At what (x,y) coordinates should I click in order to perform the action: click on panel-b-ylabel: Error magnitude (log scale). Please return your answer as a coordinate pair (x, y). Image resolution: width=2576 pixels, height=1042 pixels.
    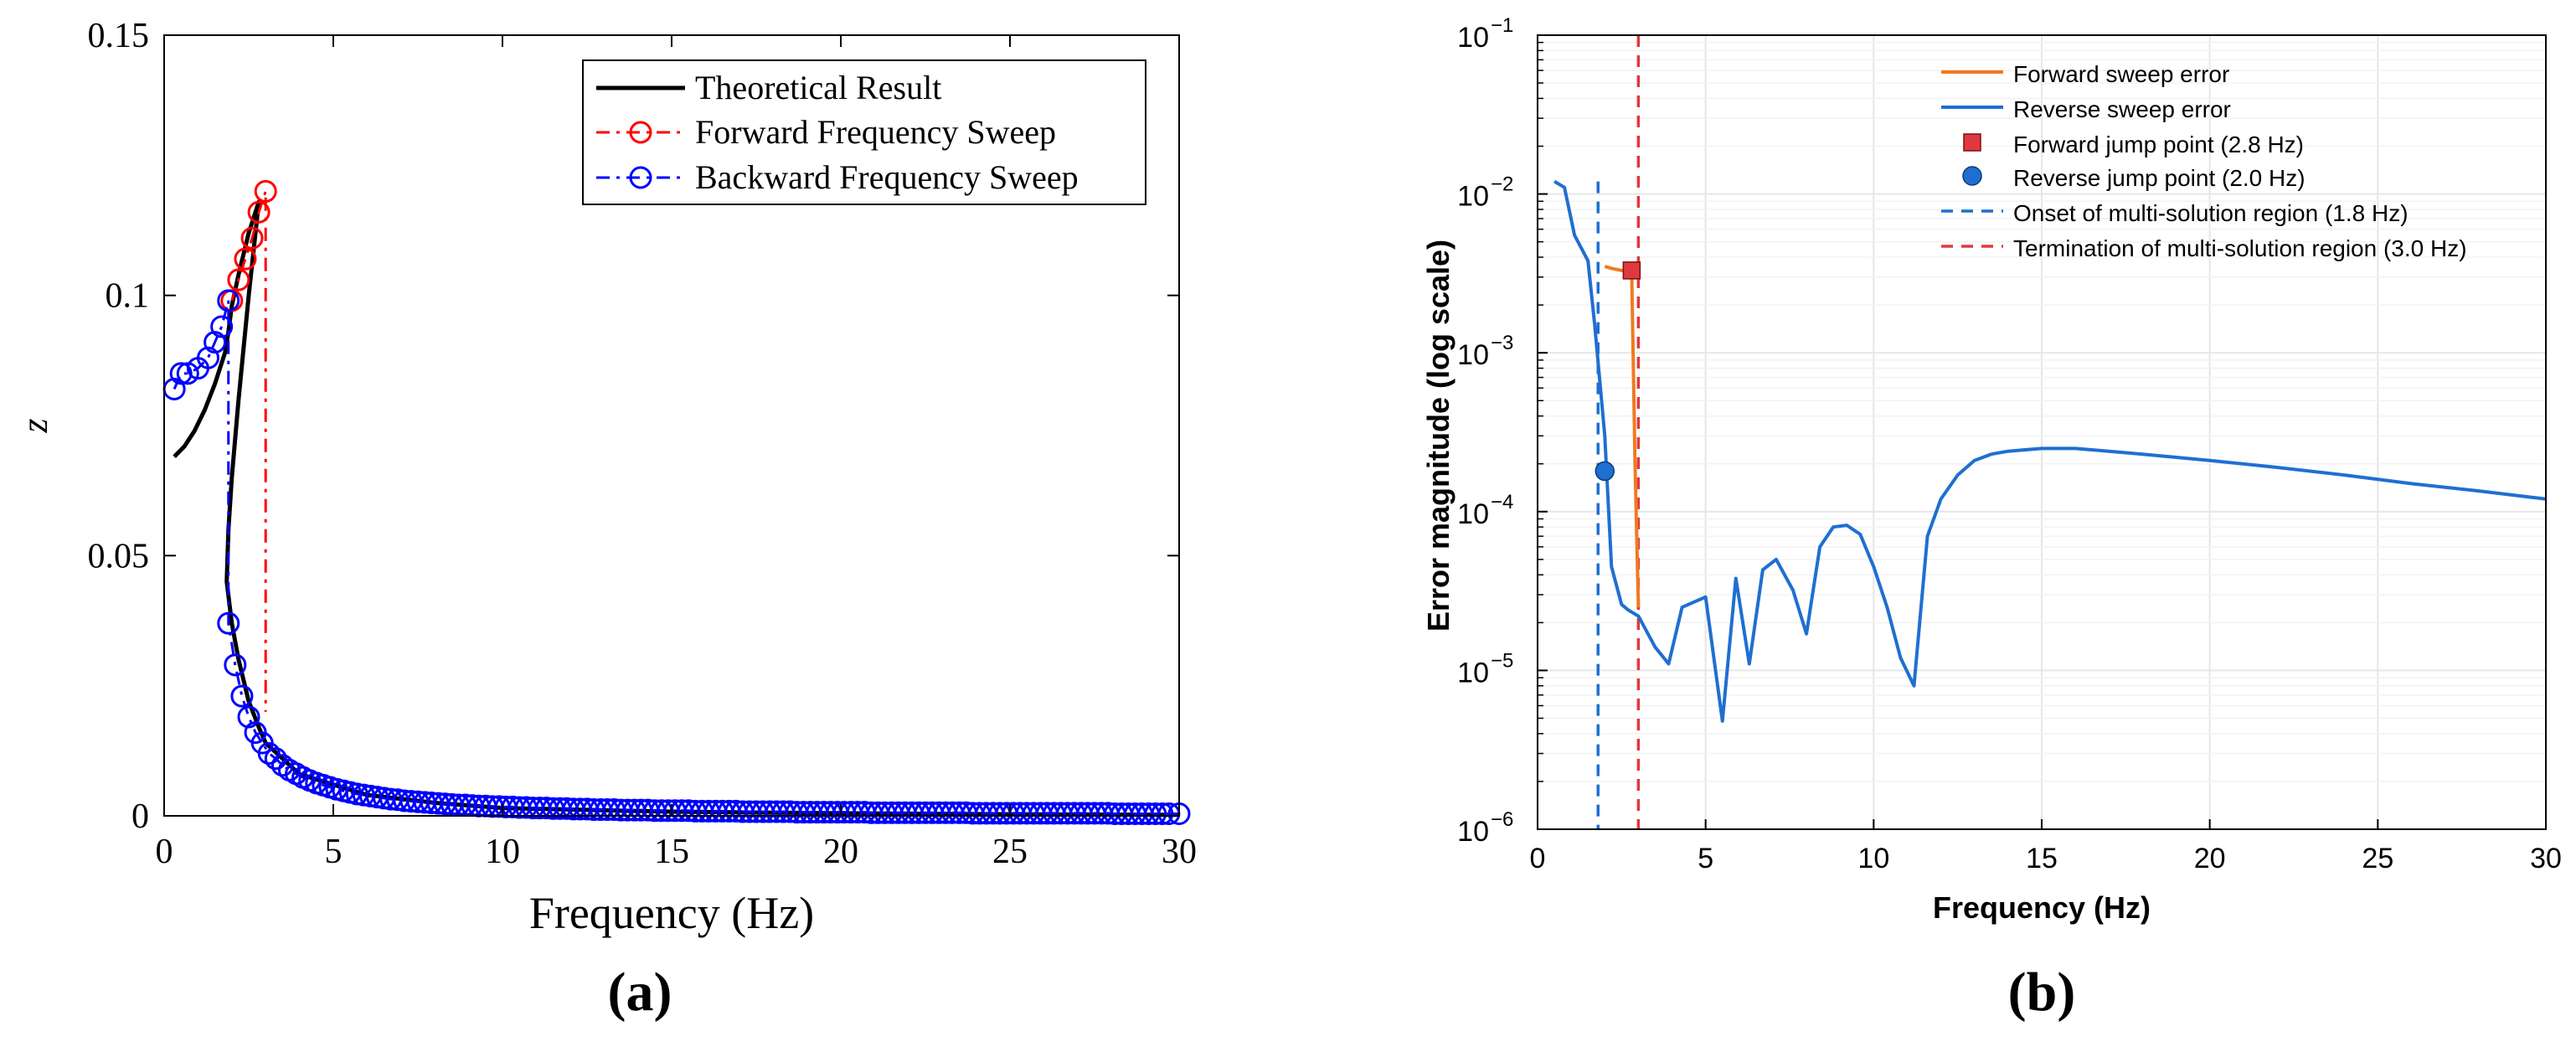
    Looking at the image, I should click on (1438, 436).